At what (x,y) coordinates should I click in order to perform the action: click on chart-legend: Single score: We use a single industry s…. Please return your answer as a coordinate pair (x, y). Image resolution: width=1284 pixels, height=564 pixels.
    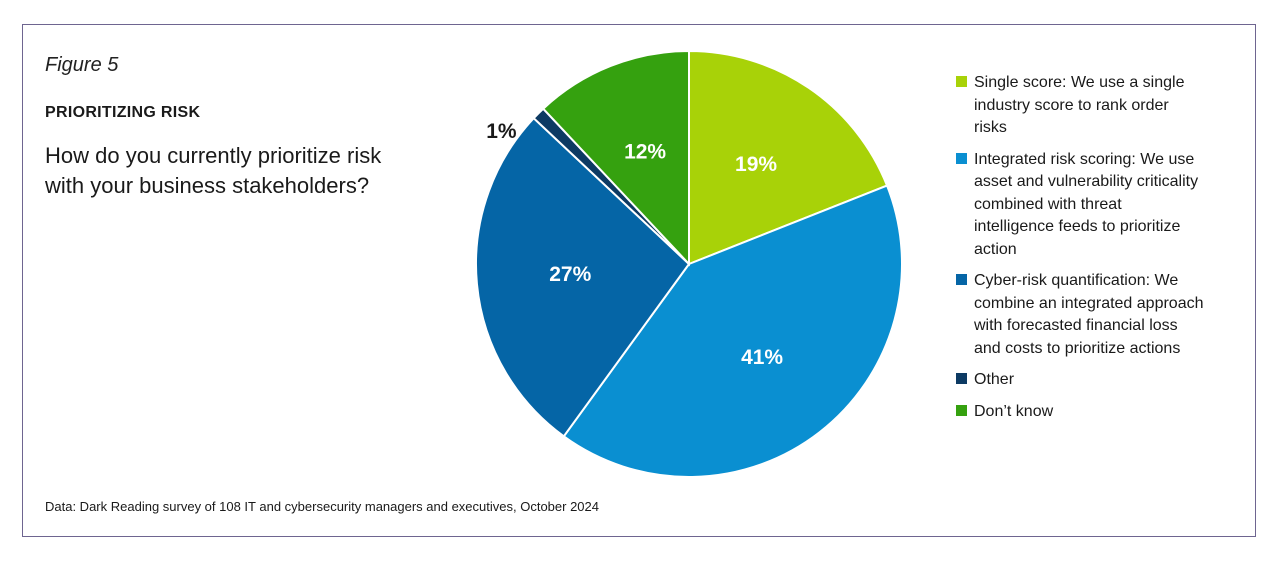
    Looking at the image, I should click on (1081, 252).